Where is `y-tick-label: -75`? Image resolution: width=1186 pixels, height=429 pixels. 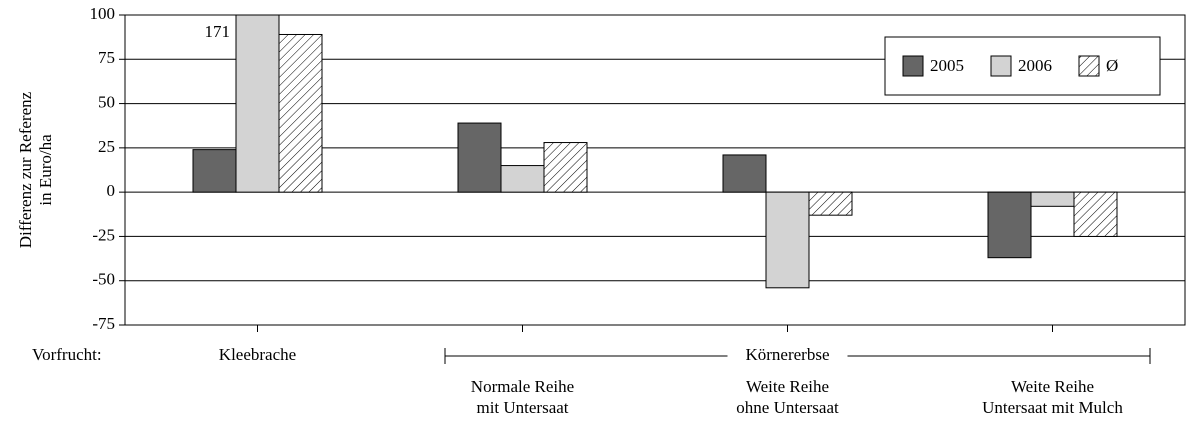
y-tick-label: -75 is located at coordinates (103, 323).